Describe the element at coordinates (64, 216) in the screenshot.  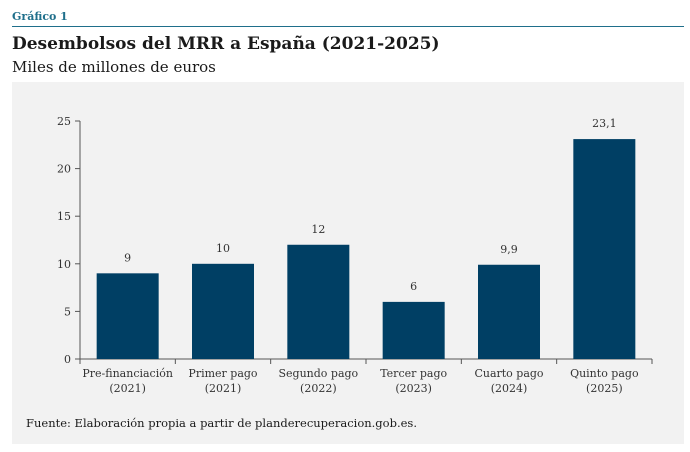
I see `y-tick-label: 15` at that location.